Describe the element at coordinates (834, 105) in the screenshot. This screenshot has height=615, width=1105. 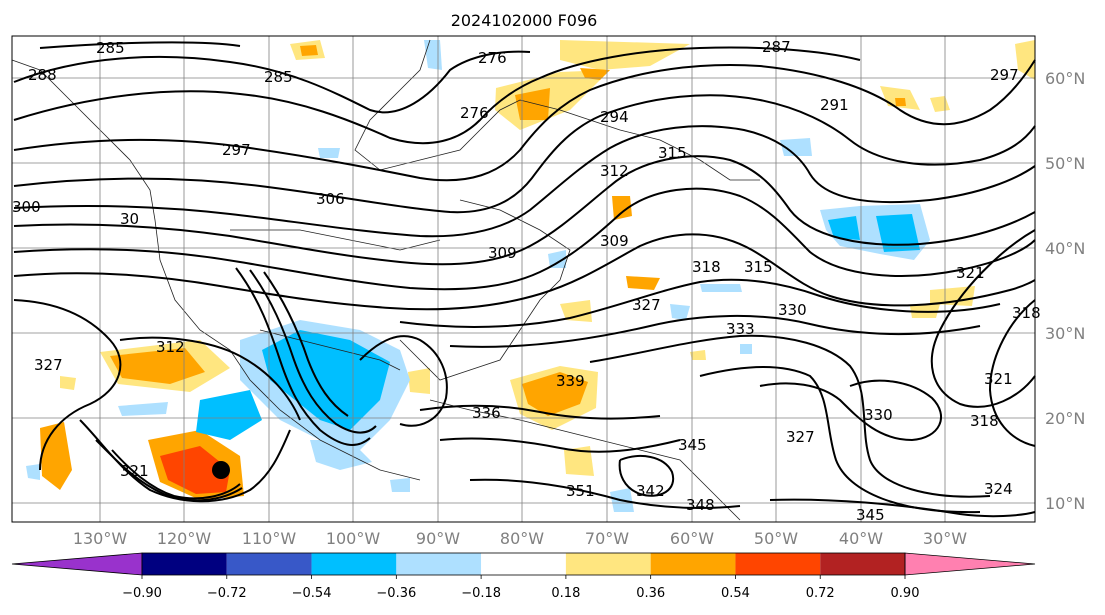
I see `contour-label: 291` at that location.